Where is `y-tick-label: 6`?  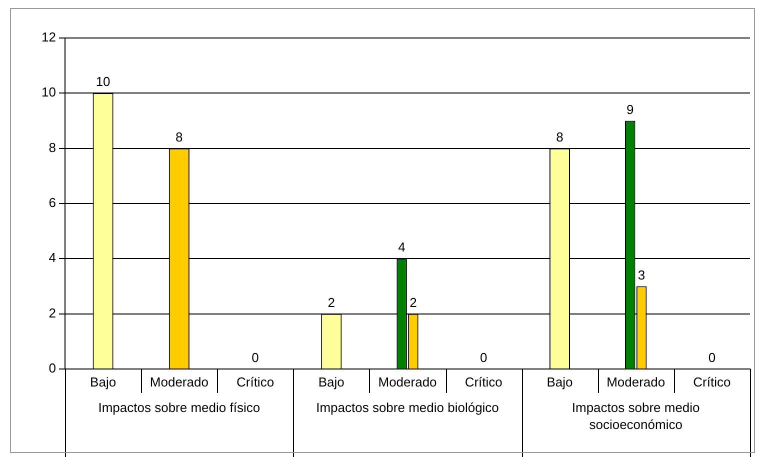
y-tick-label: 6 is located at coordinates (52, 202).